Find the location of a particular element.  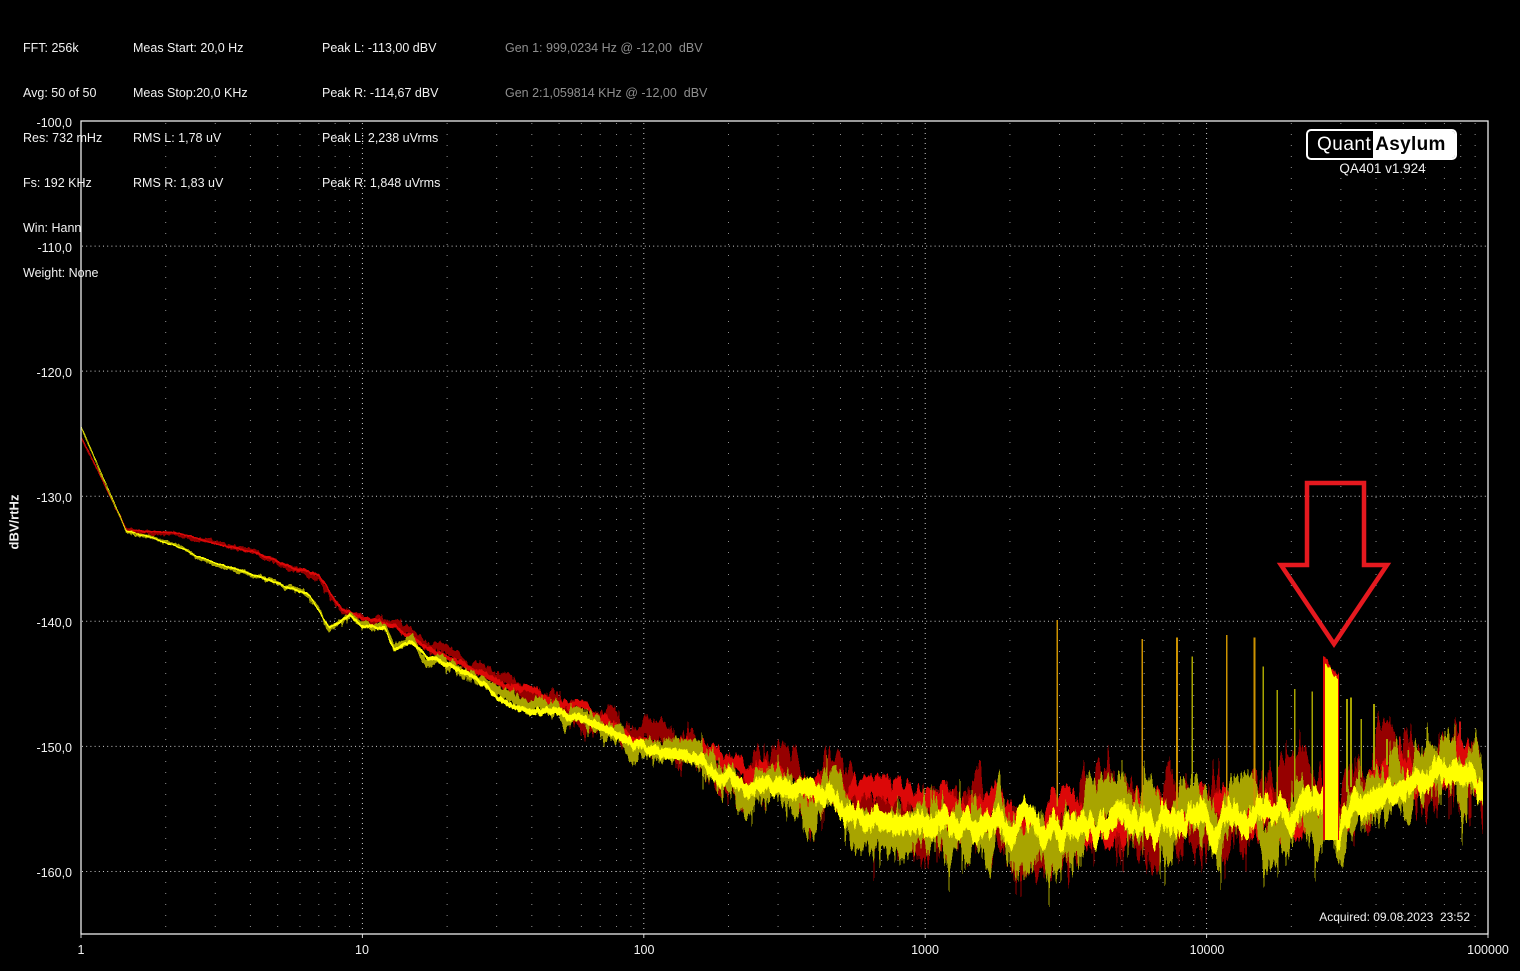

info-rms-r: RMS R: 1,83 uV is located at coordinates (178, 183).